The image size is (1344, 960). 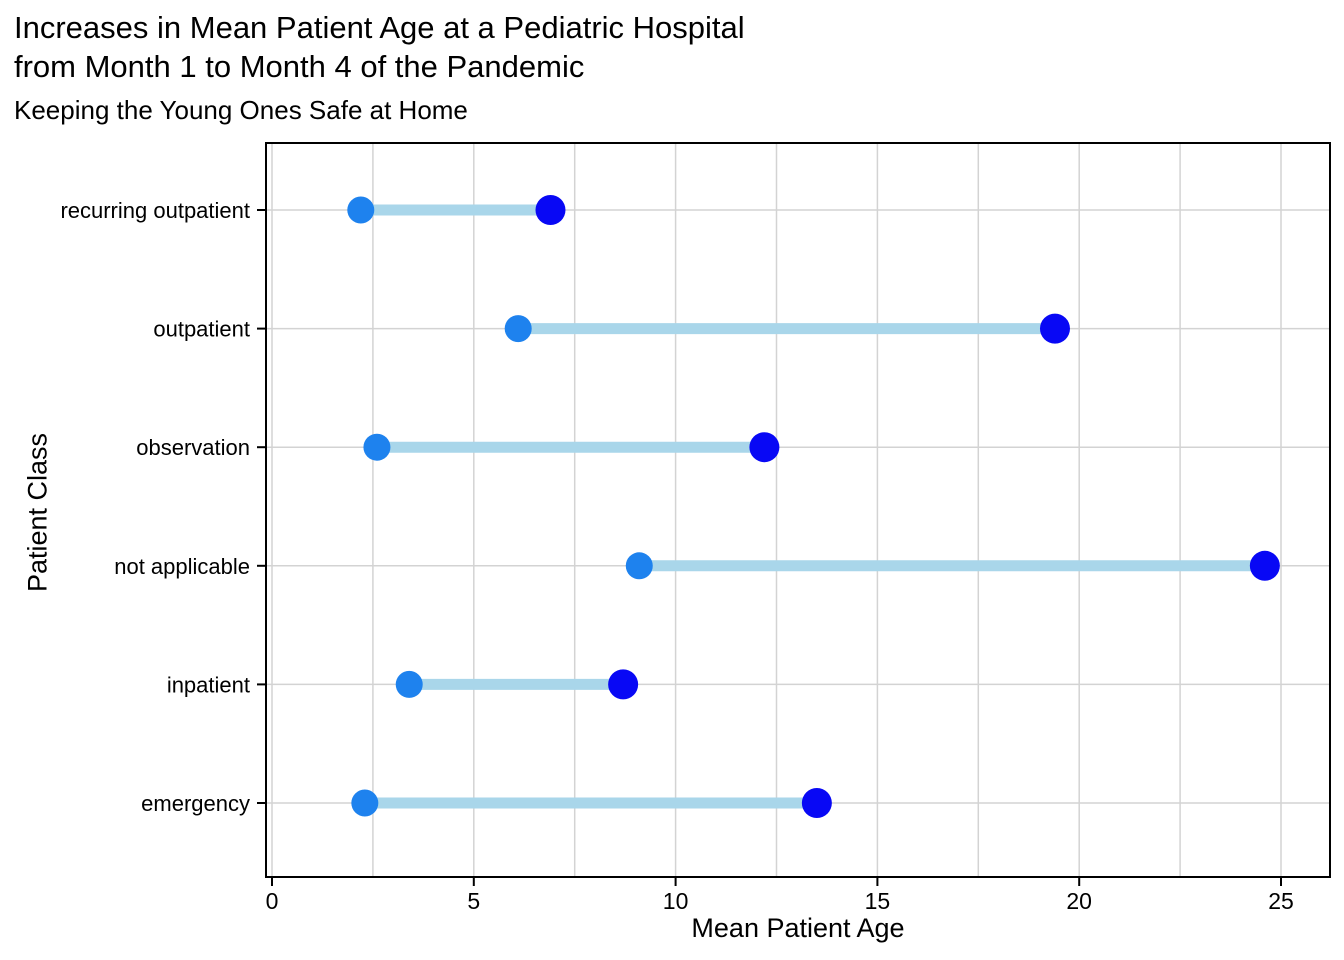 I want to click on x-tick-label: 20, so click(x=1079, y=901).